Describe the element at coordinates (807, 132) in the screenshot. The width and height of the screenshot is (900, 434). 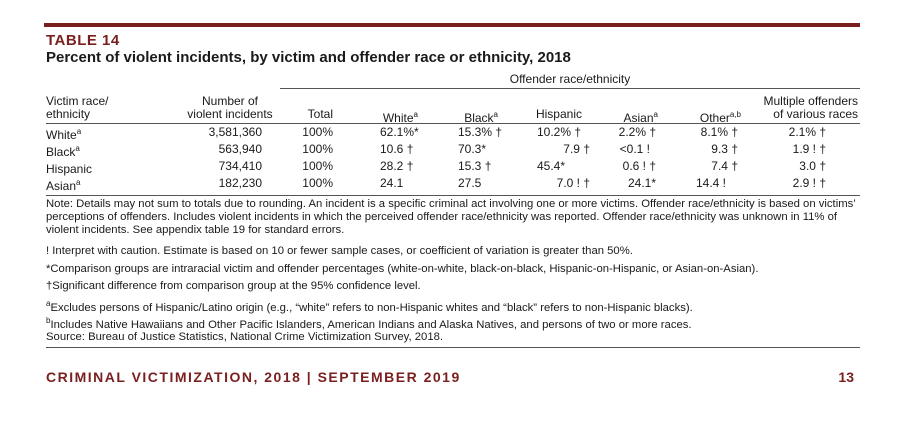
I see `row-white-multiple: 2.1% †` at that location.